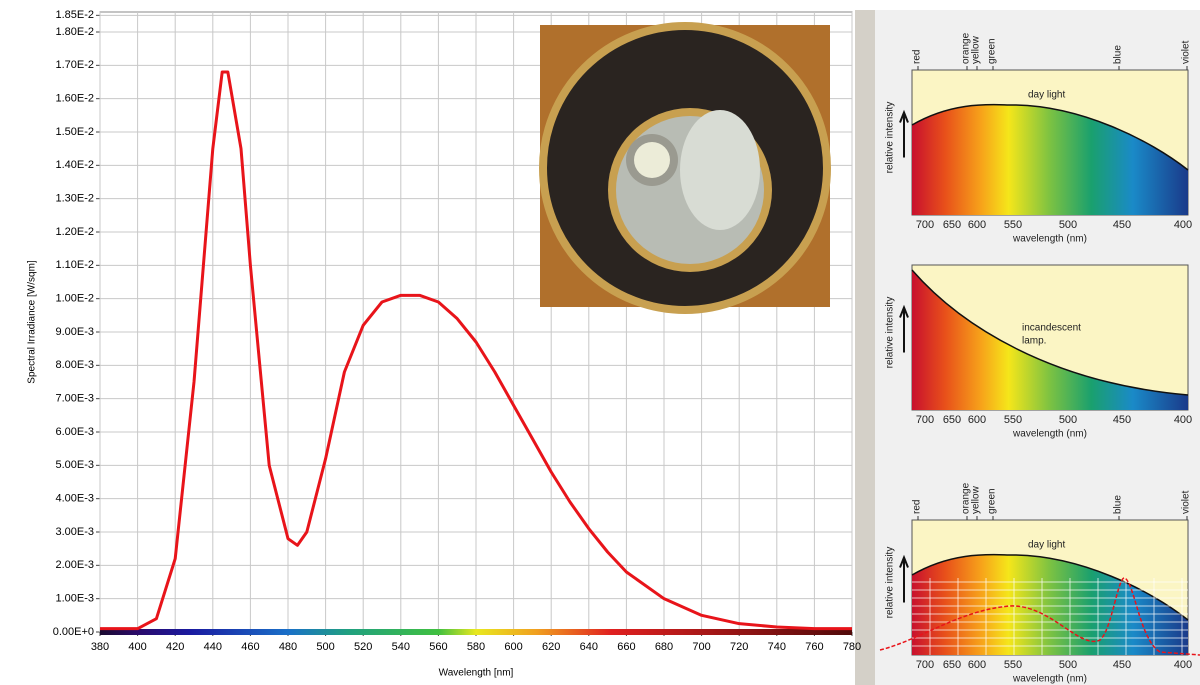  What do you see at coordinates (74, 132) in the screenshot?
I see `y-tick-label: 1.50E-2` at bounding box center [74, 132].